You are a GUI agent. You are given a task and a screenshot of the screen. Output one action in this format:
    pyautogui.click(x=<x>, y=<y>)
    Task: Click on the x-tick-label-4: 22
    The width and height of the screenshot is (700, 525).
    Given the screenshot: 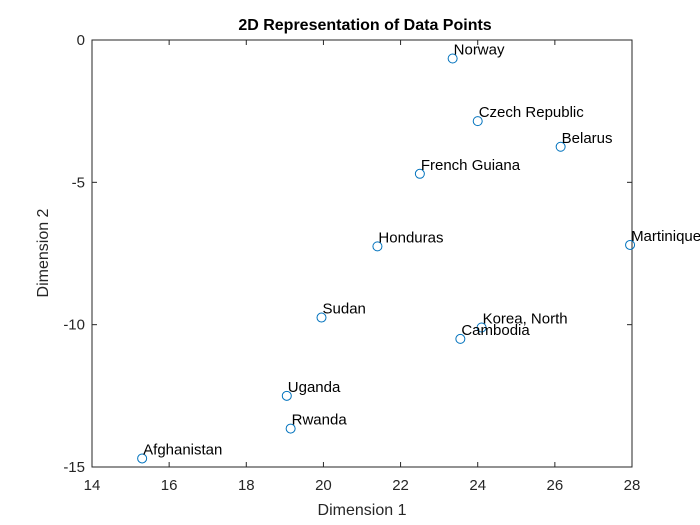 What is the action you would take?
    pyautogui.click(x=400, y=485)
    